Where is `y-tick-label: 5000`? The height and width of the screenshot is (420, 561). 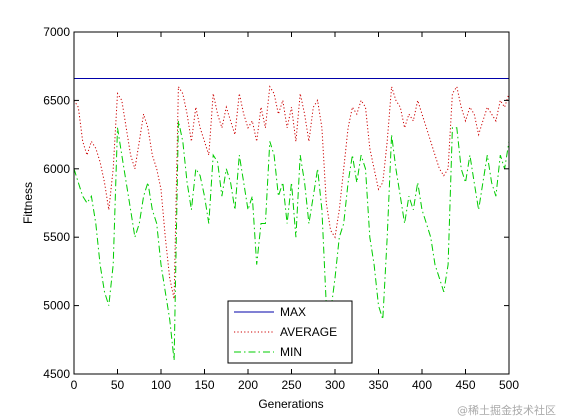 y-tick-label: 5000 is located at coordinates (56, 306).